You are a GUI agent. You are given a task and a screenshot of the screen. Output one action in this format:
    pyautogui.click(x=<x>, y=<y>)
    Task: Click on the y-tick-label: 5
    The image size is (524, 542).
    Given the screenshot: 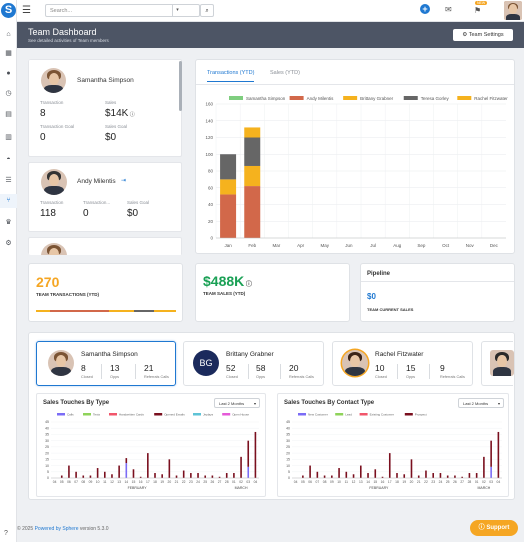 What is the action you would take?
    pyautogui.click(x=48, y=472)
    